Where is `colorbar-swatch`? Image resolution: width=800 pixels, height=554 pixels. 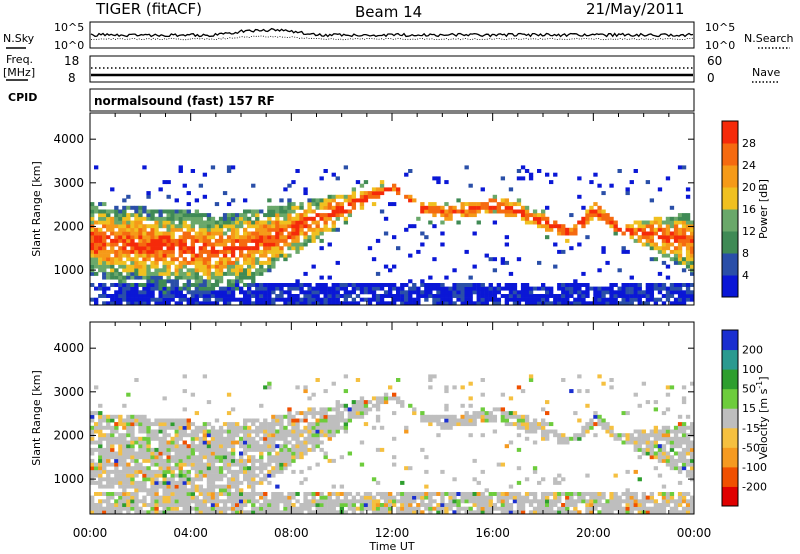 colorbar-swatch is located at coordinates (730, 220).